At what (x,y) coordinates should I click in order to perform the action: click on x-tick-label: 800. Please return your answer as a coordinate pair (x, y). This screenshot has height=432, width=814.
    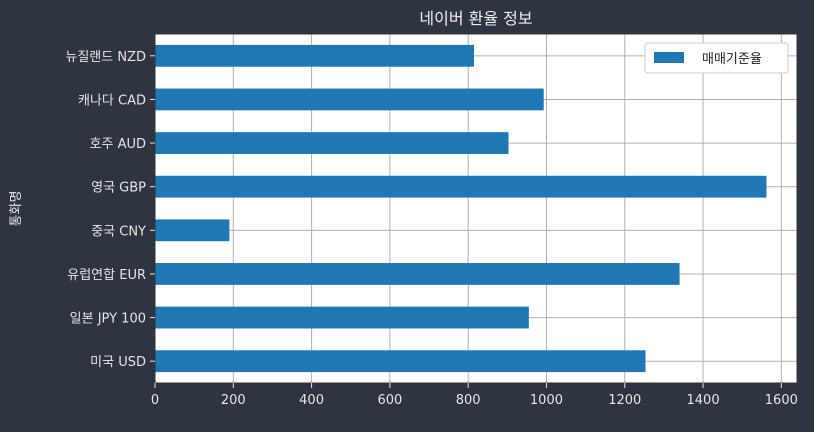
    Looking at the image, I should click on (468, 400).